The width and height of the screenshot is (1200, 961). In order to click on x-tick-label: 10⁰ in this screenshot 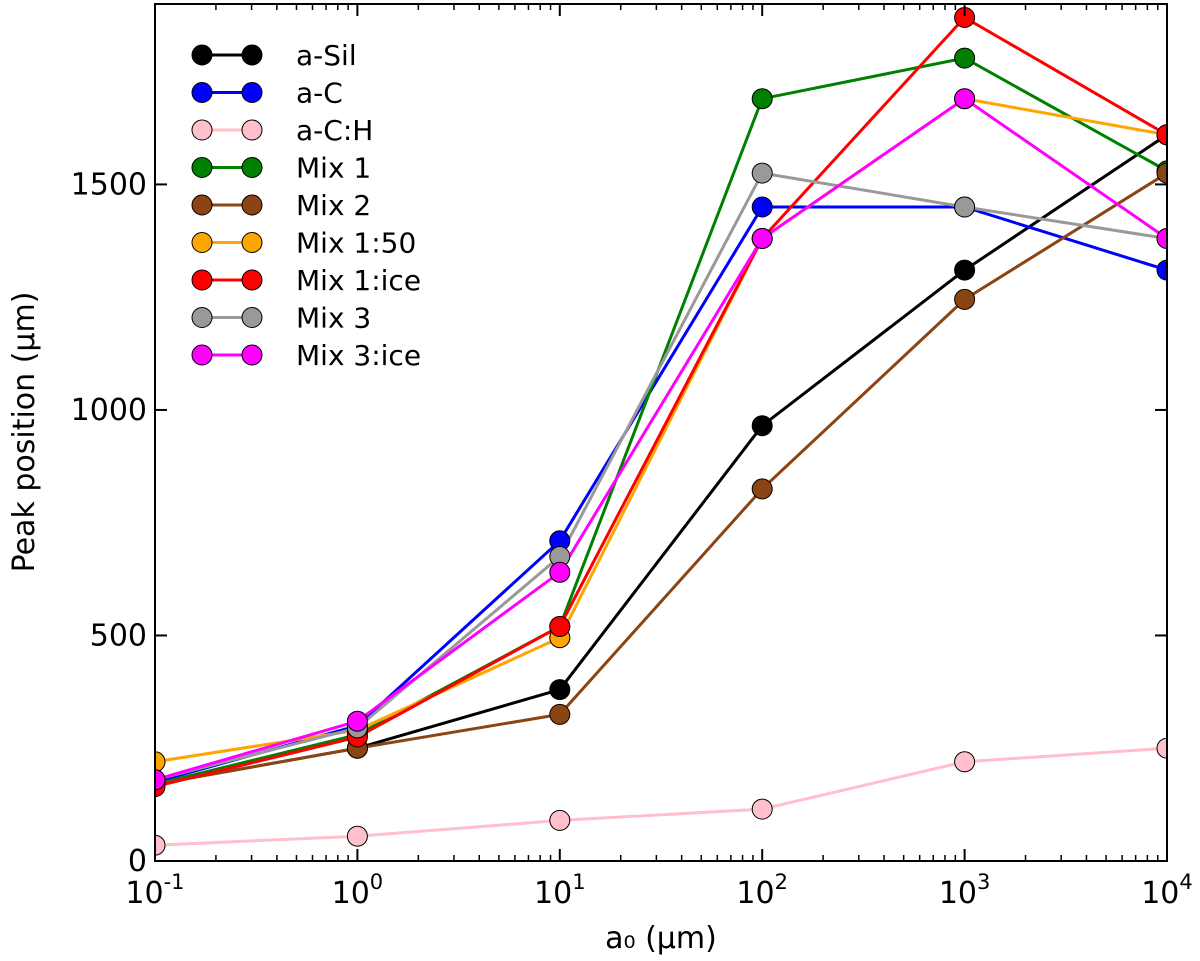, I will do `click(358, 890)`.